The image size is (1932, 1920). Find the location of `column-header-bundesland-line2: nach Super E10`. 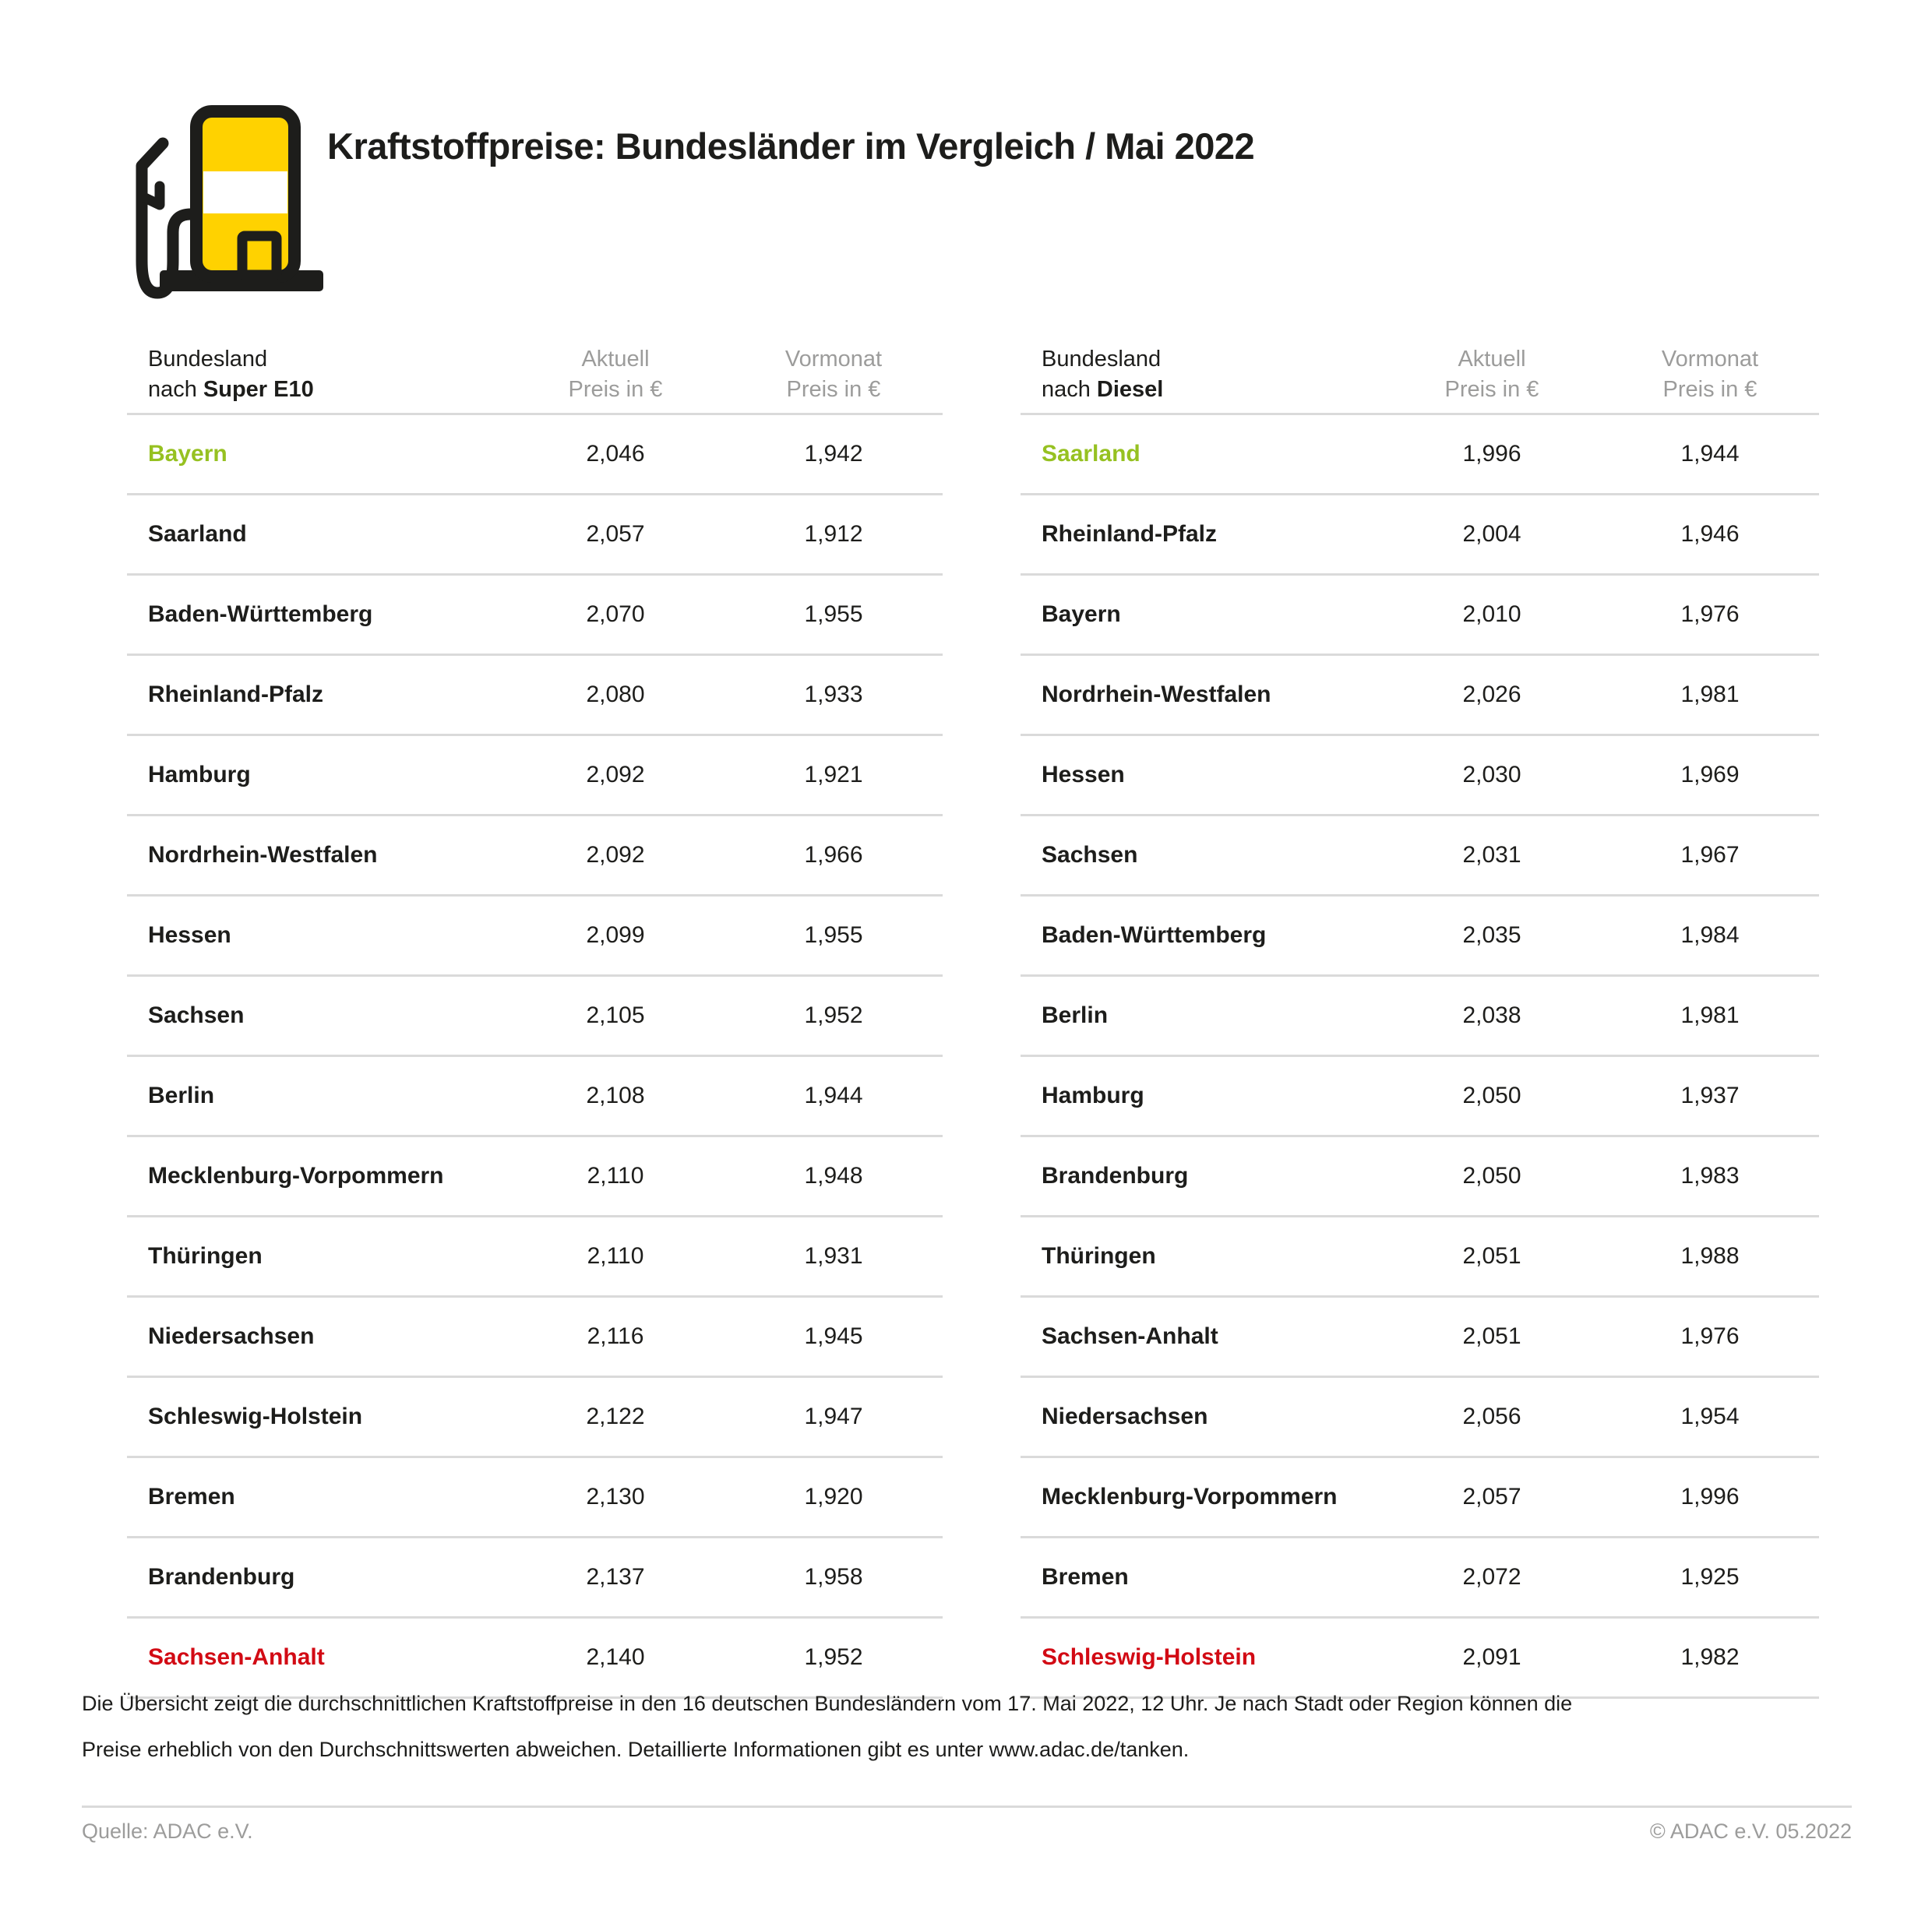

column-header-bundesland-line2: nach Super E10 is located at coordinates (231, 389).